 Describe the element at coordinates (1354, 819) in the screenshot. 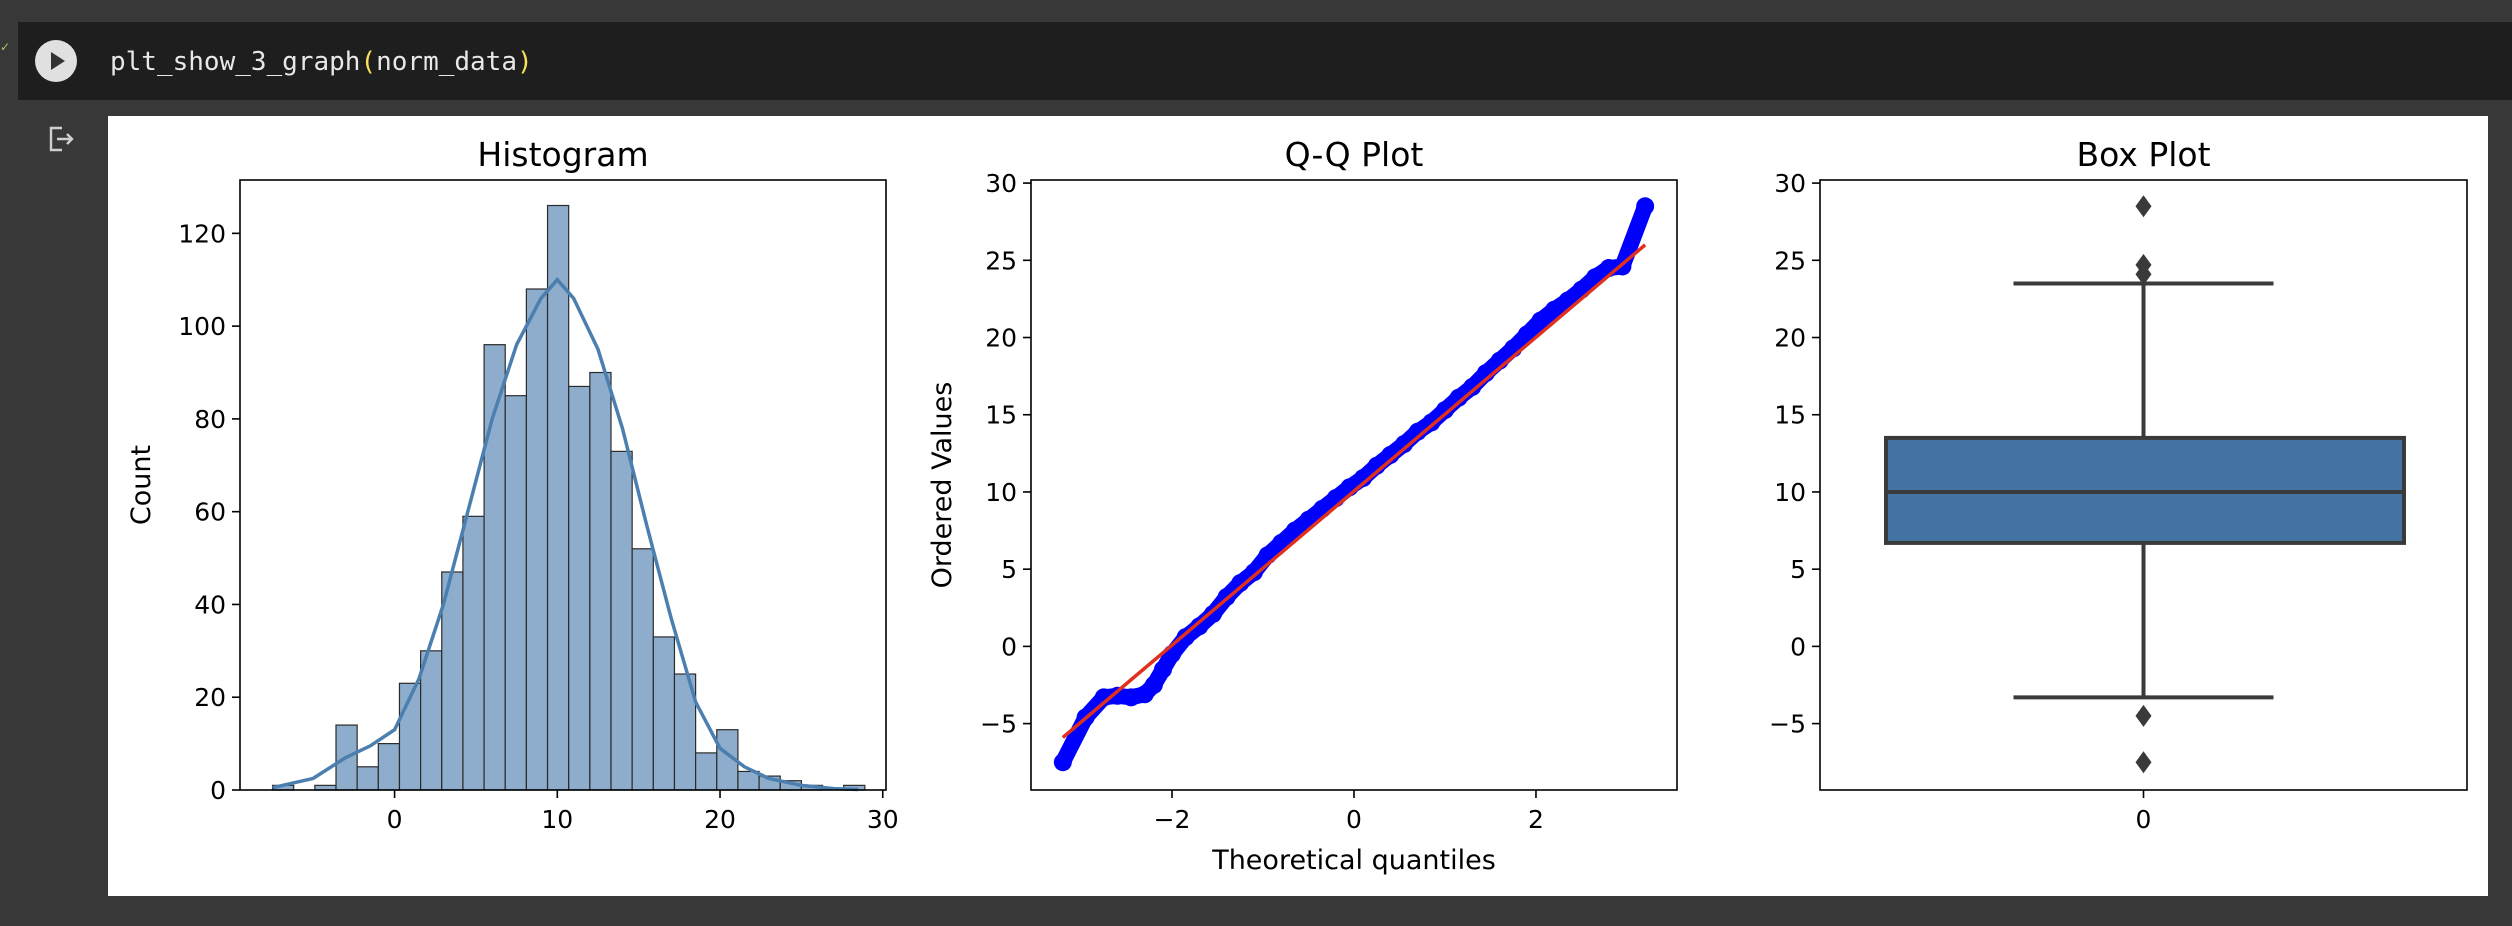

I see `xtick-label-1-1: 0` at that location.